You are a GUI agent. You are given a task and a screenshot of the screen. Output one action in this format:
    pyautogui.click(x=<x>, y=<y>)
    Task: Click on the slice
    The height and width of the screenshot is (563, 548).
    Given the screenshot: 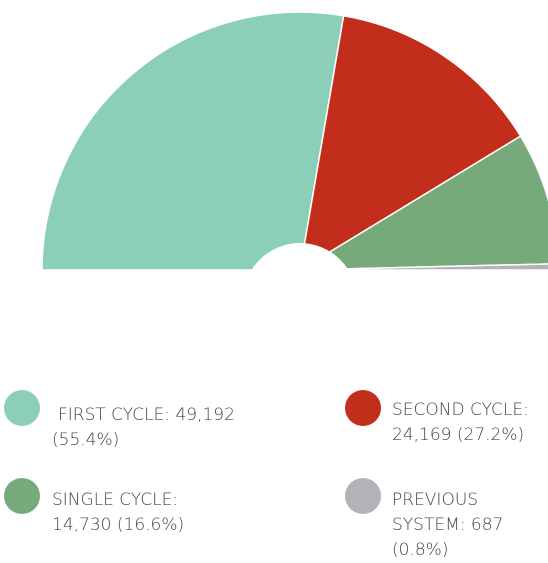 What is the action you would take?
    pyautogui.click(x=423, y=267)
    